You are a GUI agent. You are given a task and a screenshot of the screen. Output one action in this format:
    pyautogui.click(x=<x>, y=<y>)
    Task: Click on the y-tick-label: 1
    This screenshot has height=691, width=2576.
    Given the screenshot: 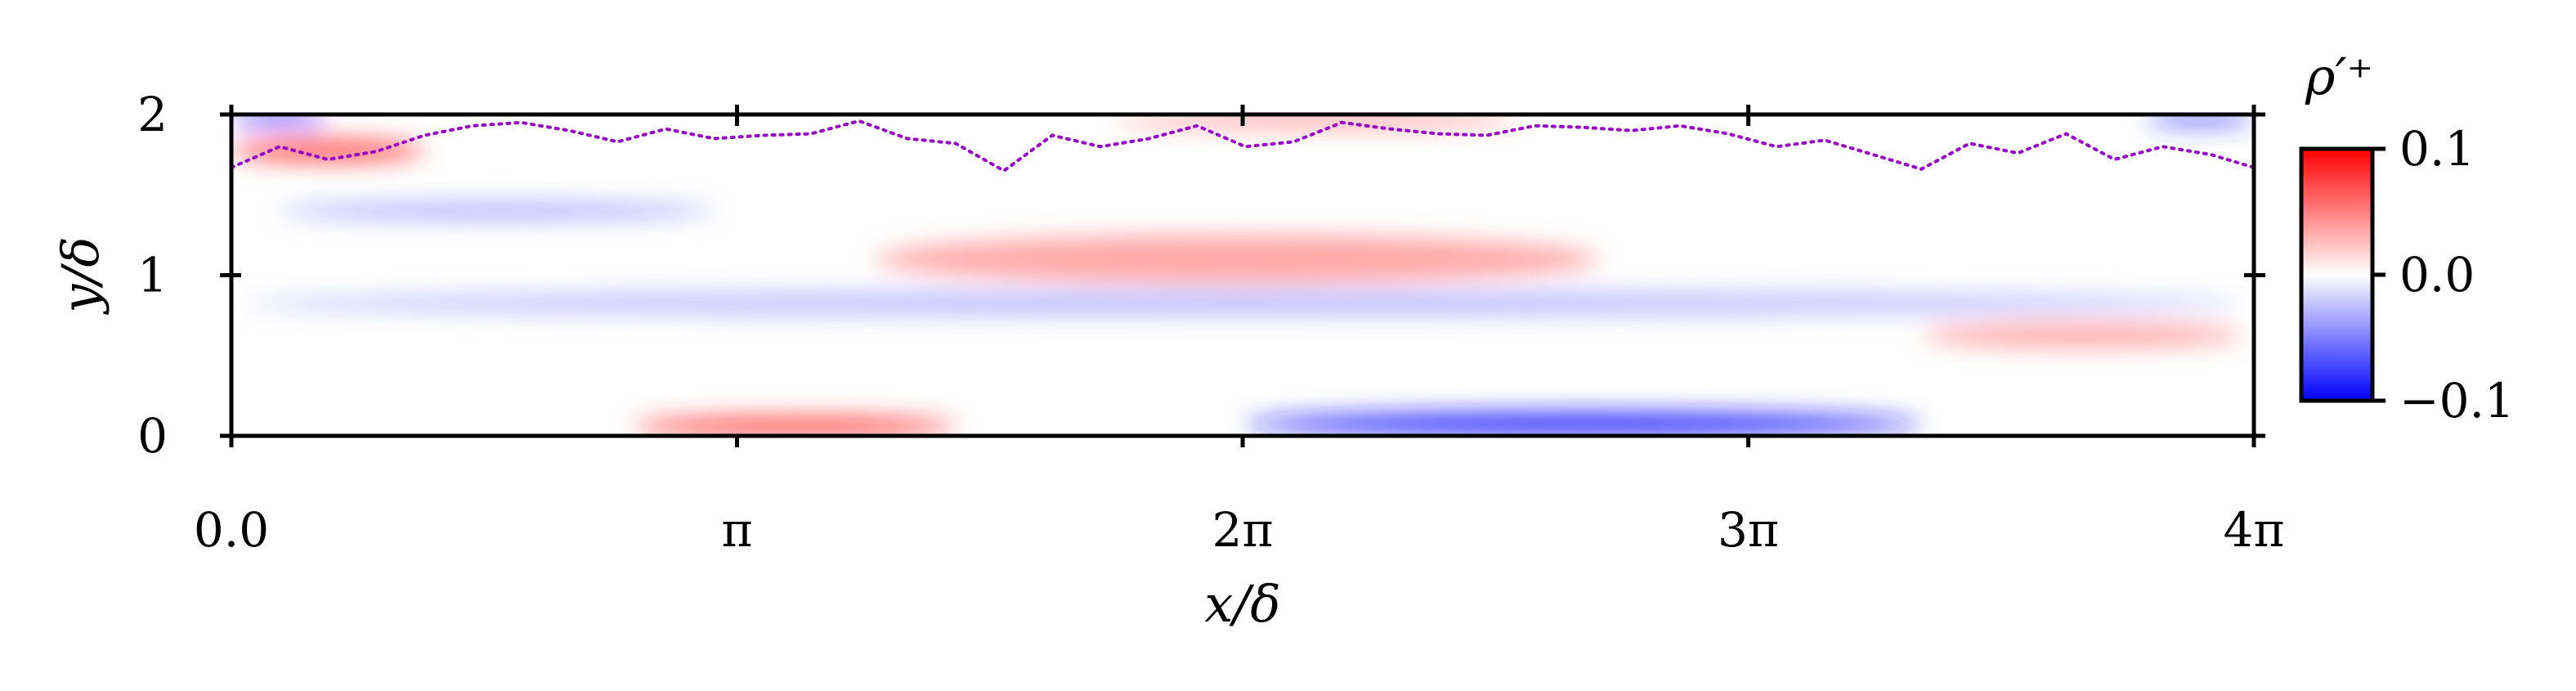 What is the action you would take?
    pyautogui.click(x=152, y=275)
    